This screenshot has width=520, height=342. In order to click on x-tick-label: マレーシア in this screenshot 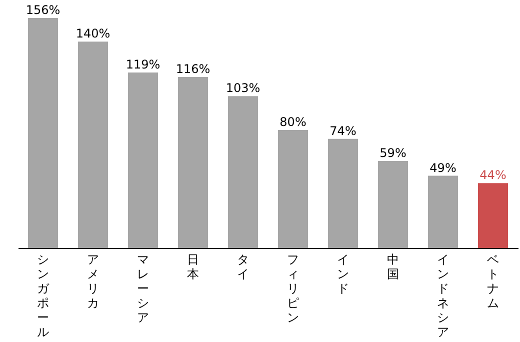, I will do `click(143, 288)`.